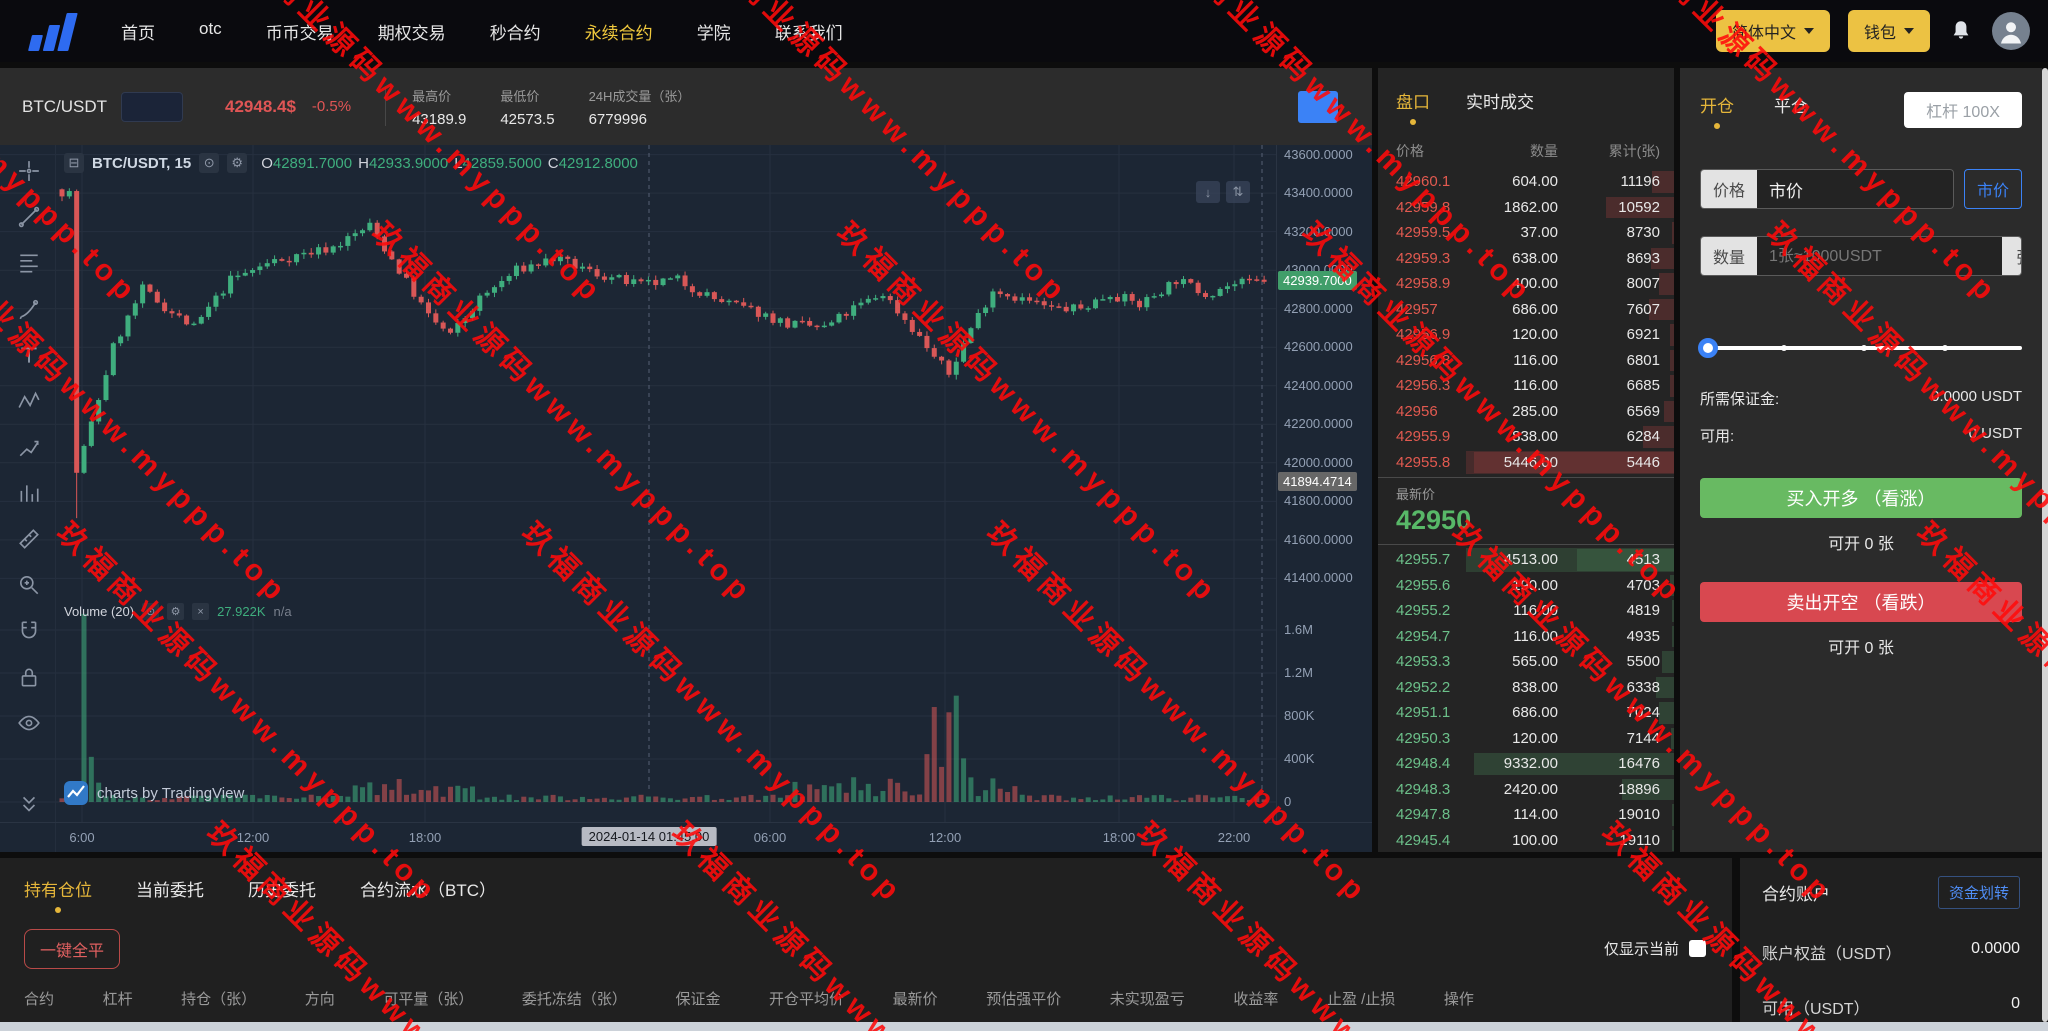  I want to click on volume-legend: Volume (20) ⊙ ⚙ × 27.922K n/a, so click(178, 611).